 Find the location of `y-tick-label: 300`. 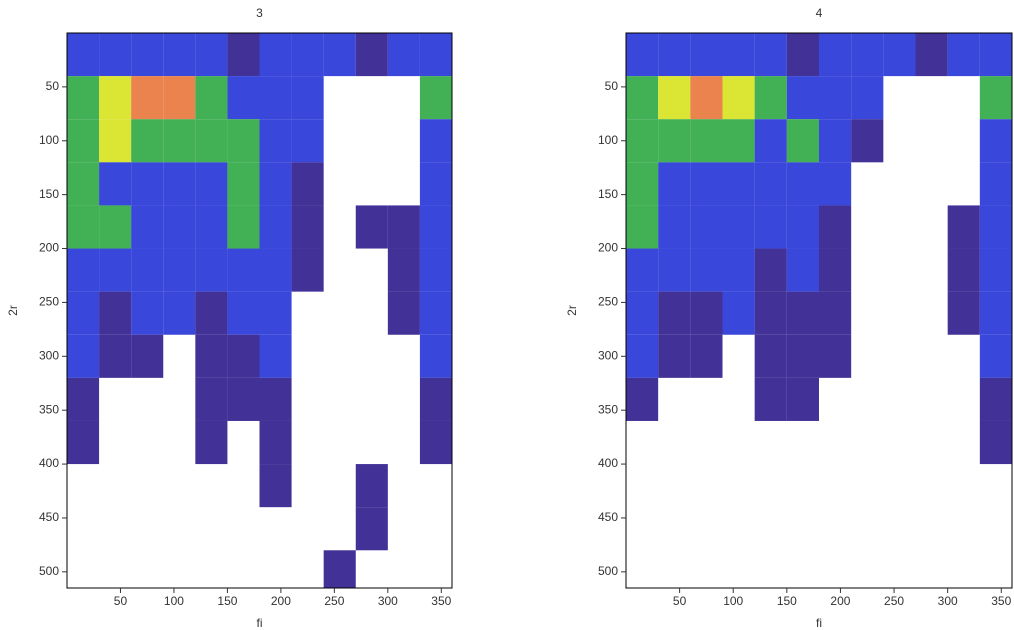

y-tick-label: 300 is located at coordinates (608, 355).